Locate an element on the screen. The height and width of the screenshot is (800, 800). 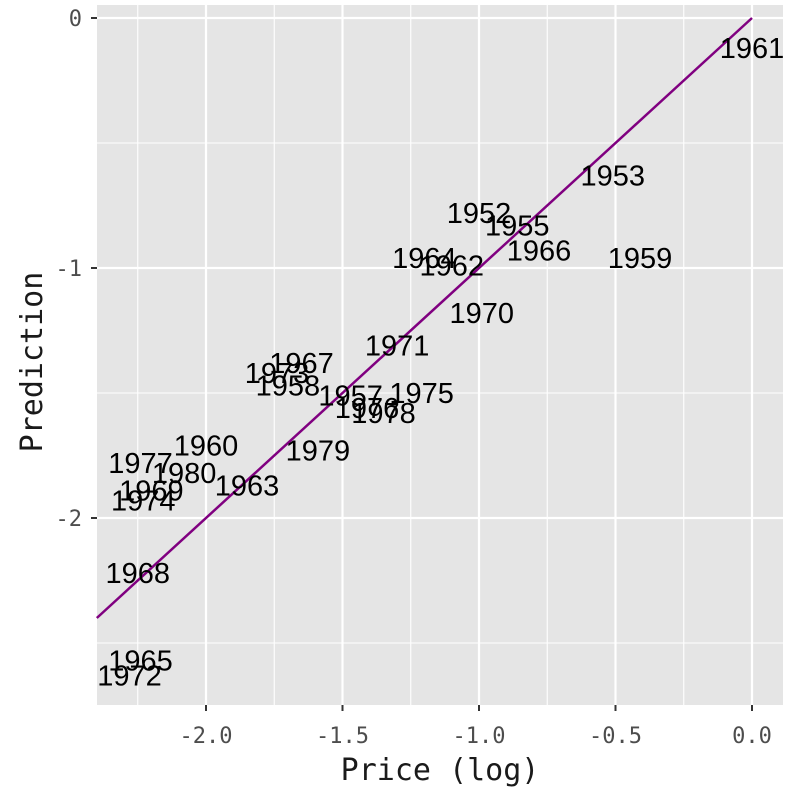
point-label-1952: 1952 is located at coordinates (479, 214).